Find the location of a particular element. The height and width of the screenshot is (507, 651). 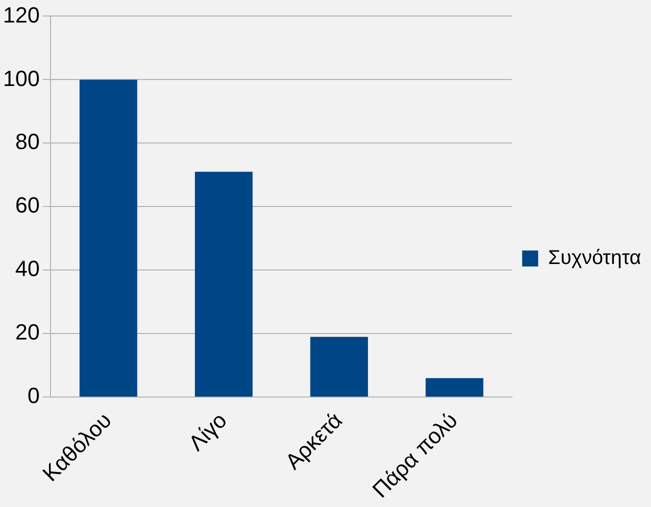

y-tick-label: 0 is located at coordinates (33, 395).